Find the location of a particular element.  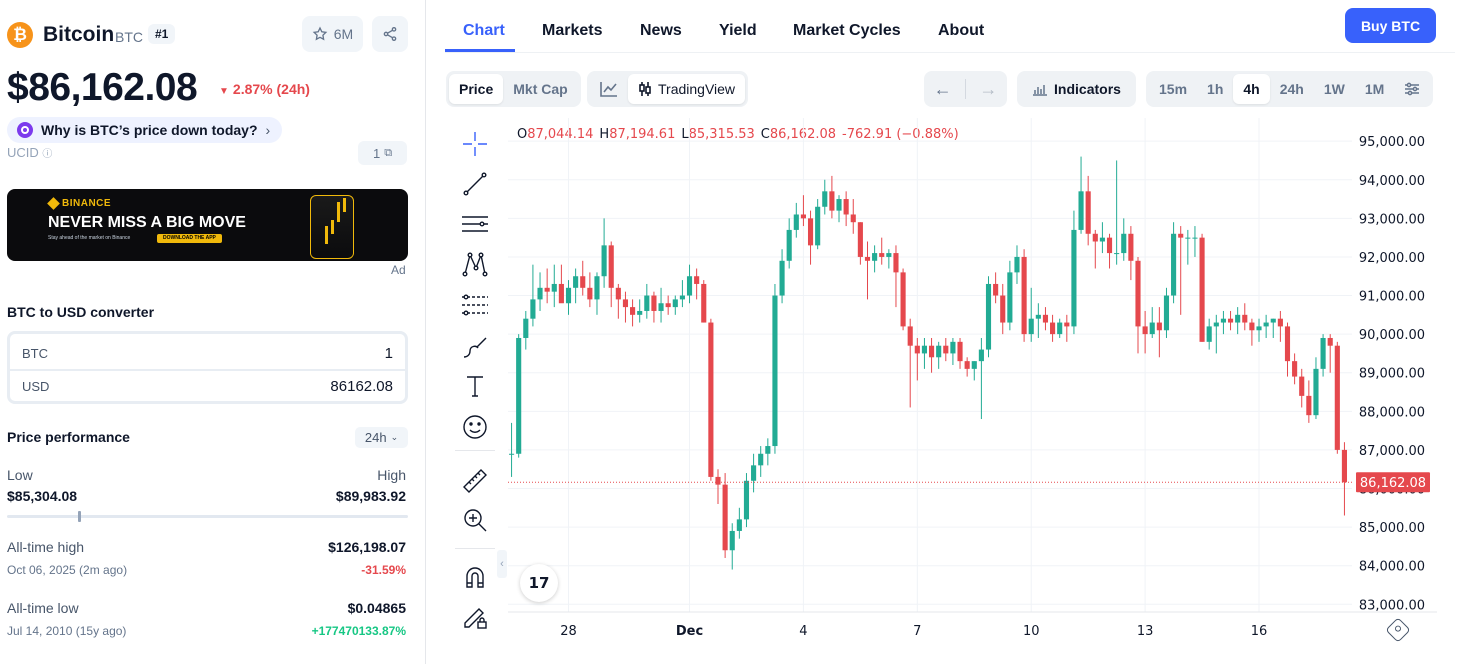

chart-settings-button is located at coordinates (1412, 89).